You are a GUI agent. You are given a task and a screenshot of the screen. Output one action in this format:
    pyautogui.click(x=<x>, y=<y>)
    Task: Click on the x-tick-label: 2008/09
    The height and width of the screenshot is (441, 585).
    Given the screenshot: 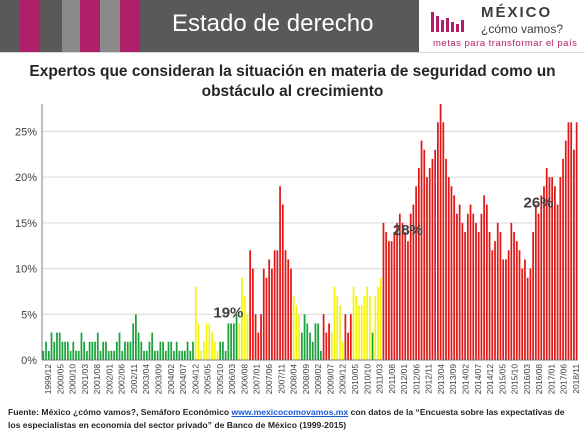 What is the action you would take?
    pyautogui.click(x=306, y=379)
    